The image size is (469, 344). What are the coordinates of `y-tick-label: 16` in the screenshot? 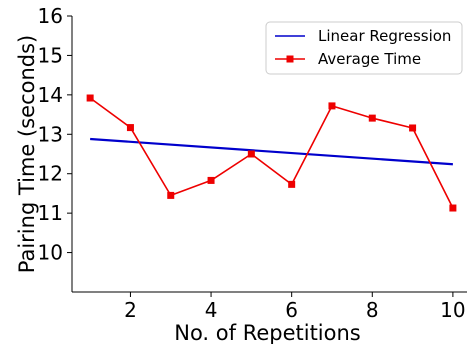 It's located at (50, 16).